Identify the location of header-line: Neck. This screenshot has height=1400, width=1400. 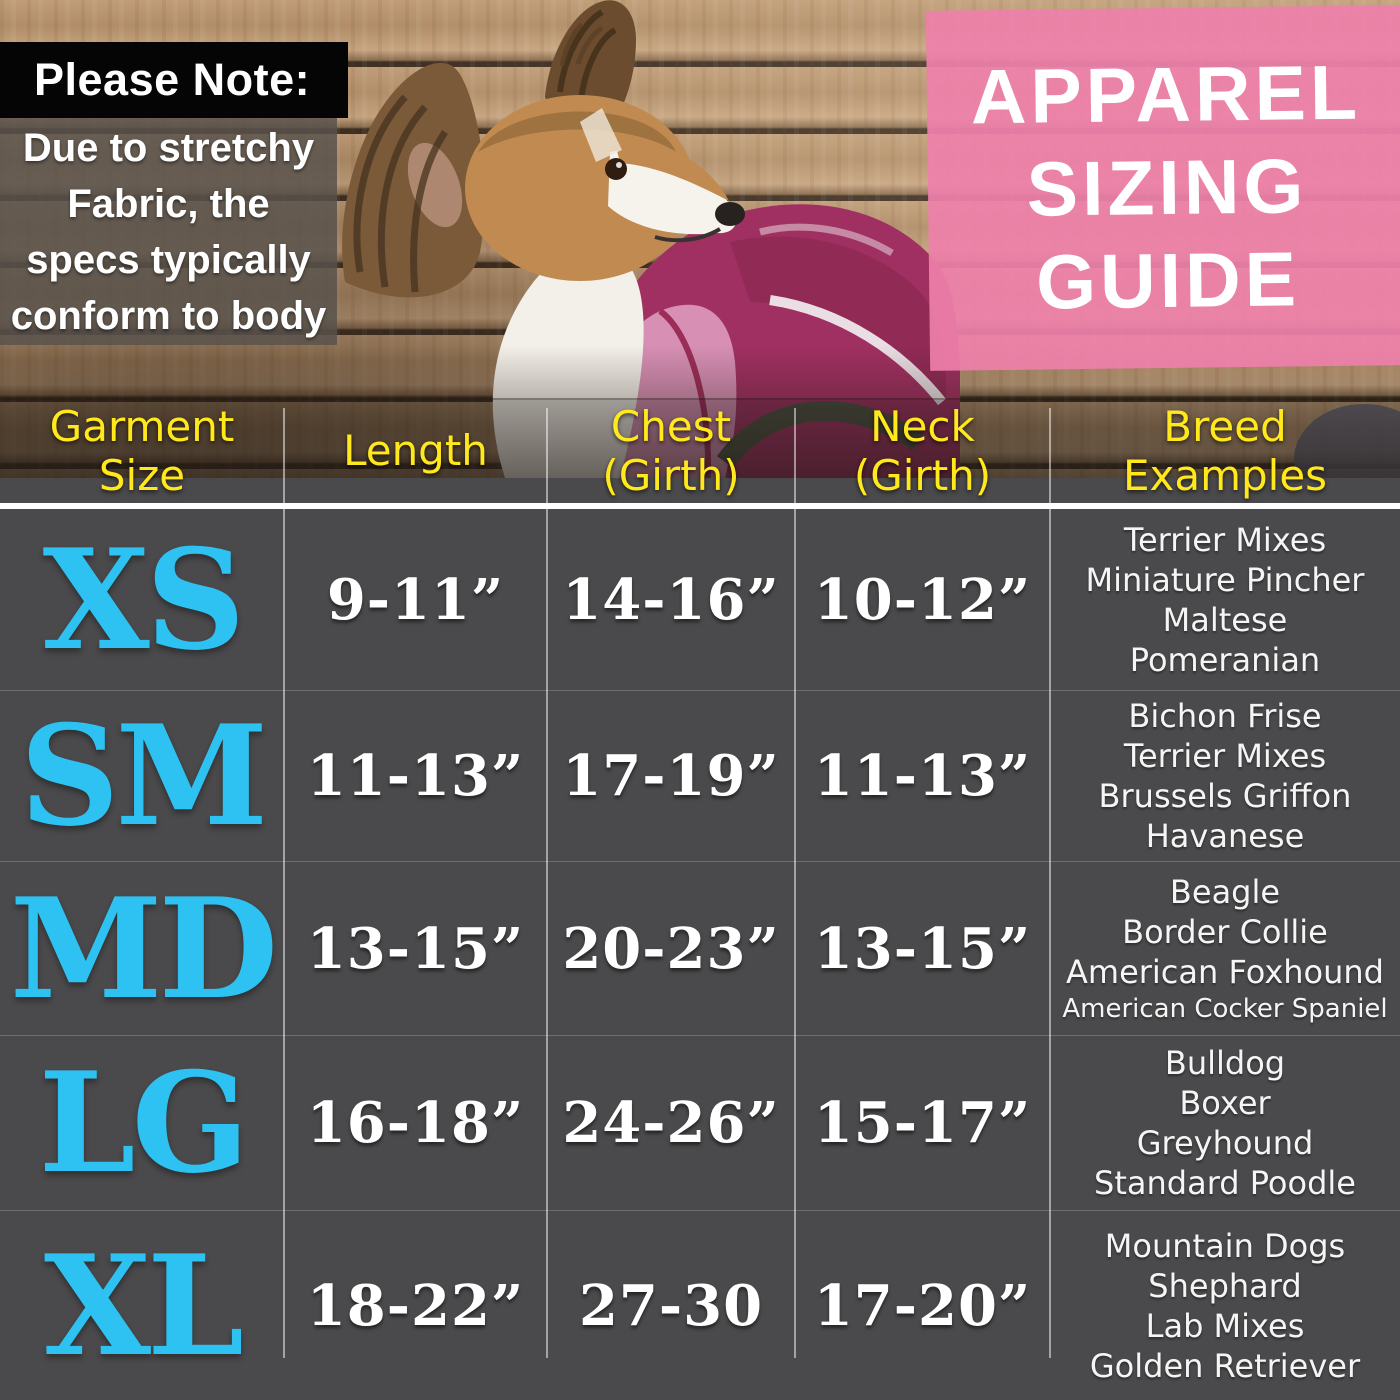
(922, 426).